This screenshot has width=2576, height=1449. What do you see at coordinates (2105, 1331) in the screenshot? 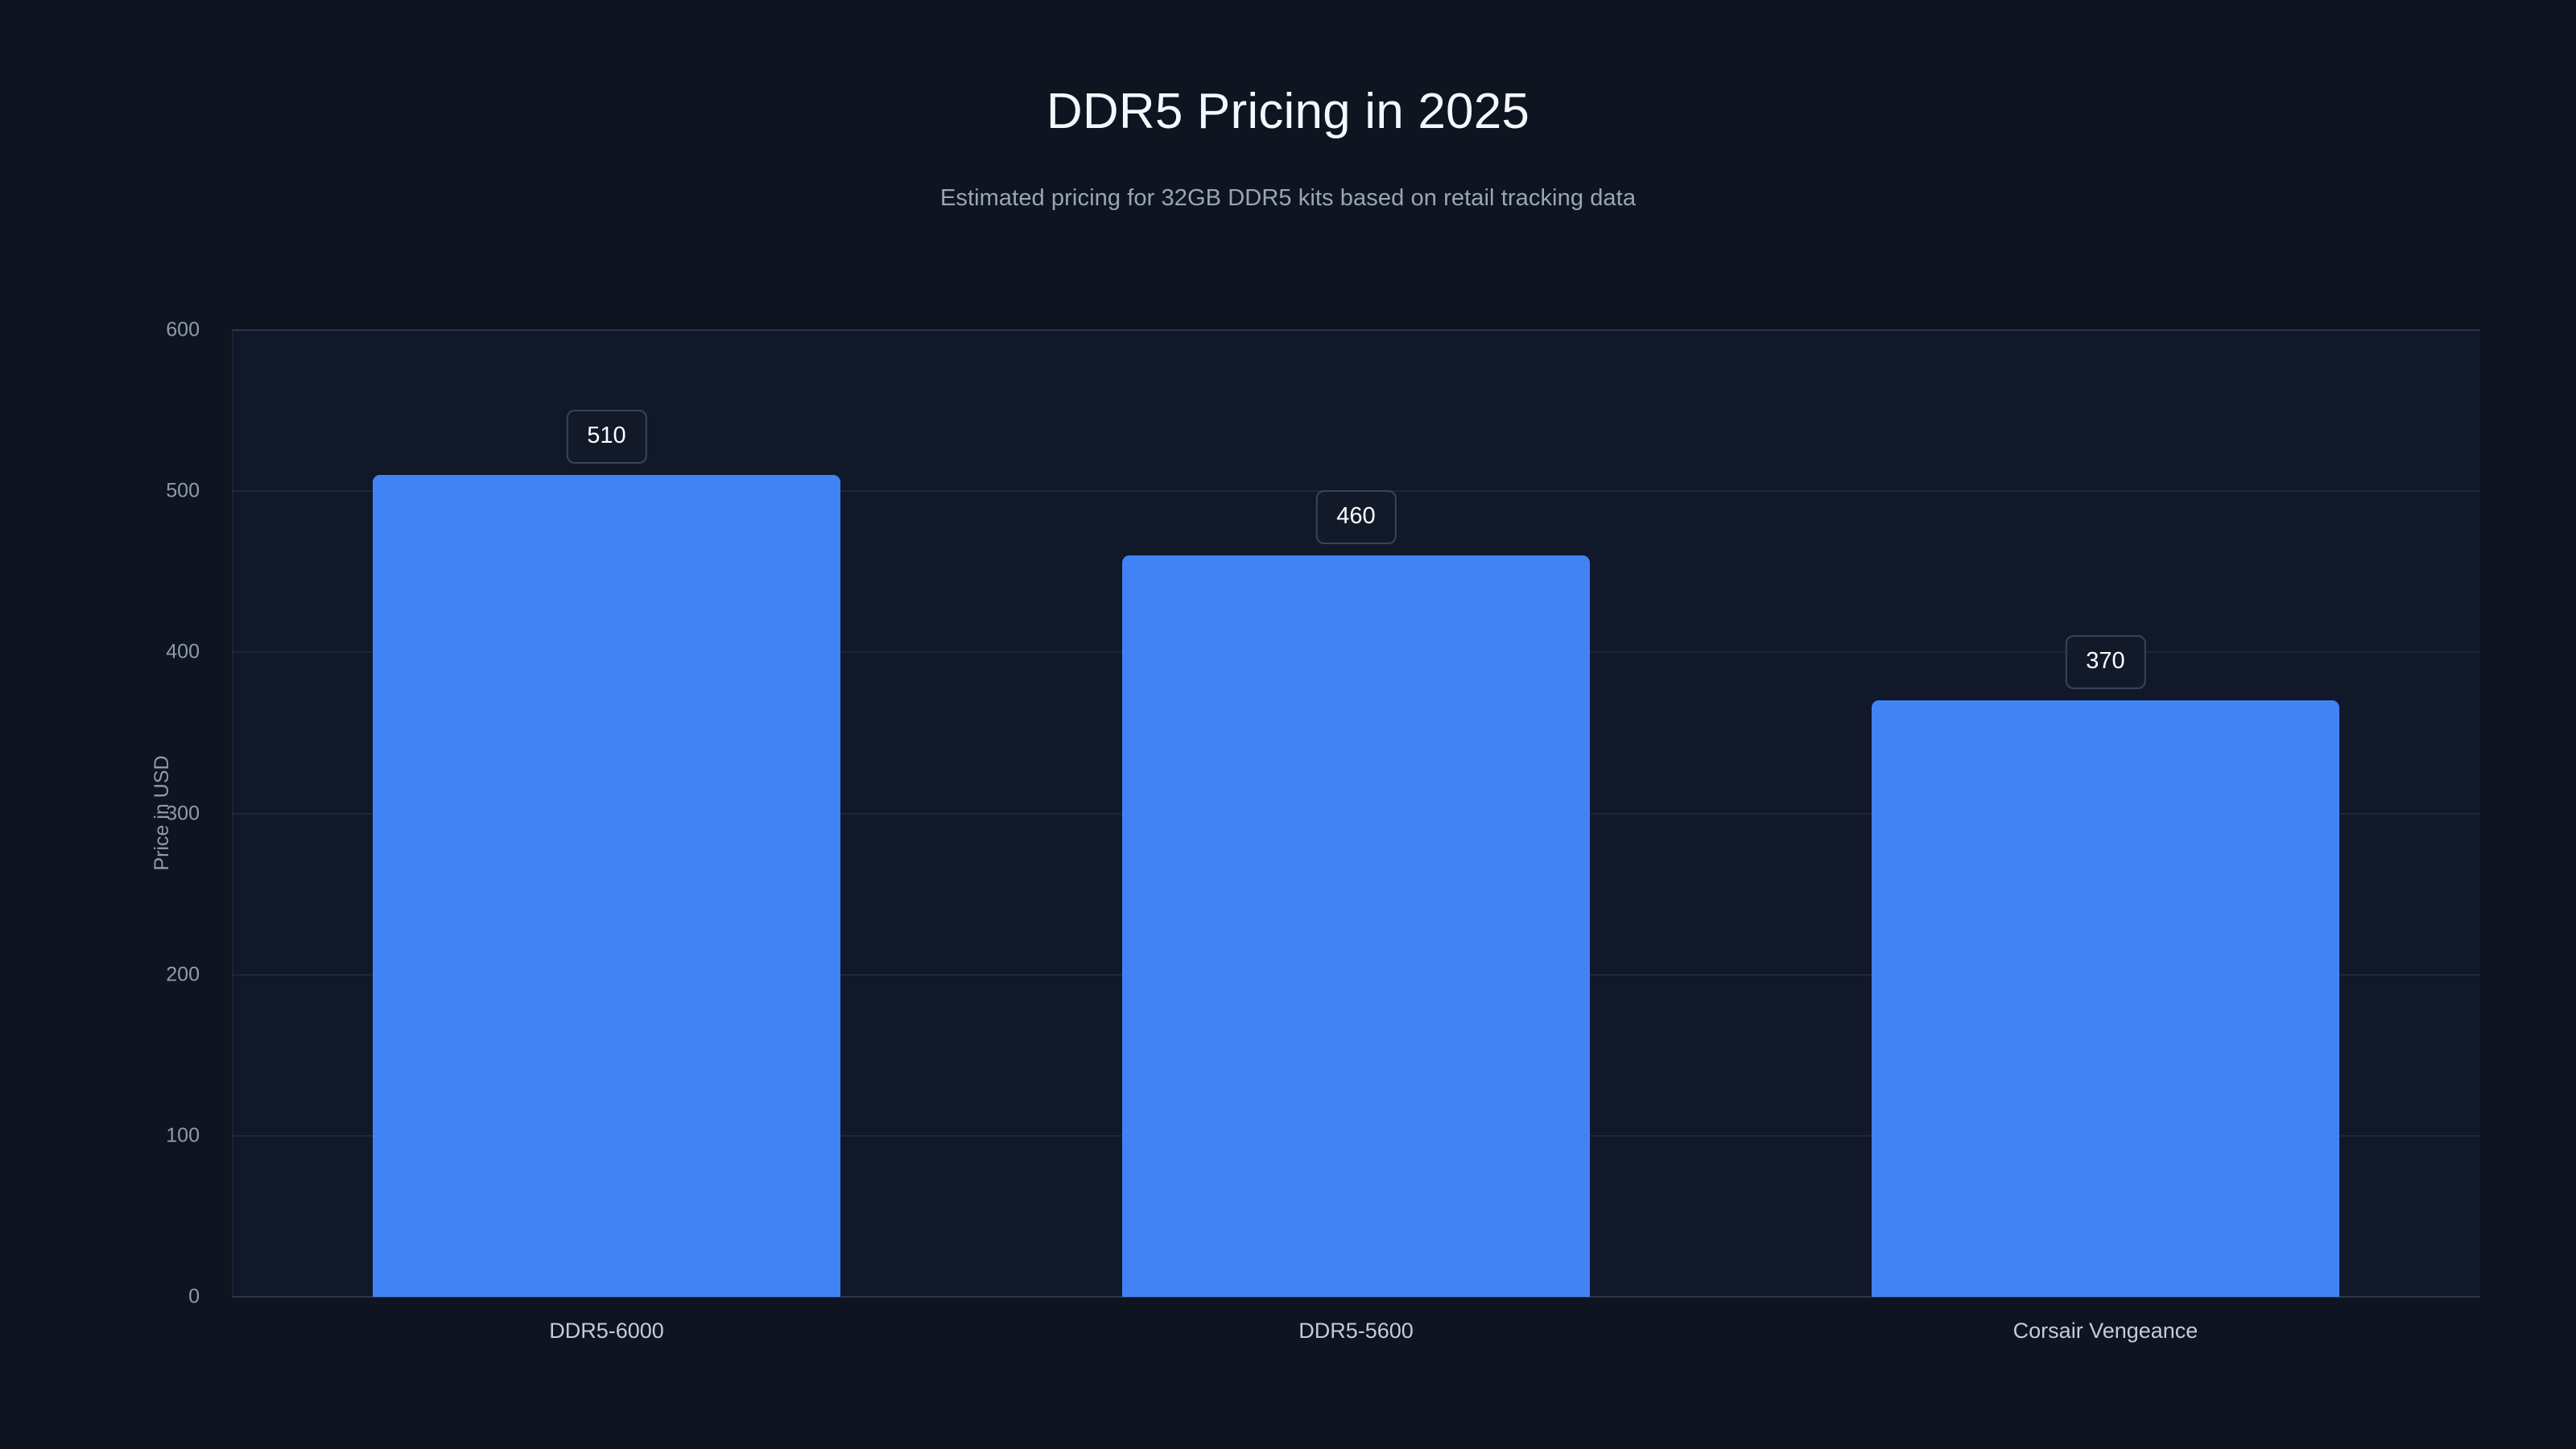
I see `x-tick-label: Corsair Vengeance` at bounding box center [2105, 1331].